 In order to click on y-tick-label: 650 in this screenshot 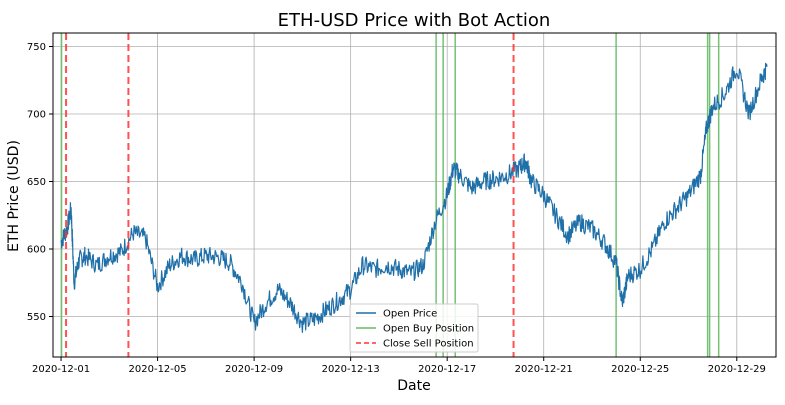, I will do `click(36, 182)`.